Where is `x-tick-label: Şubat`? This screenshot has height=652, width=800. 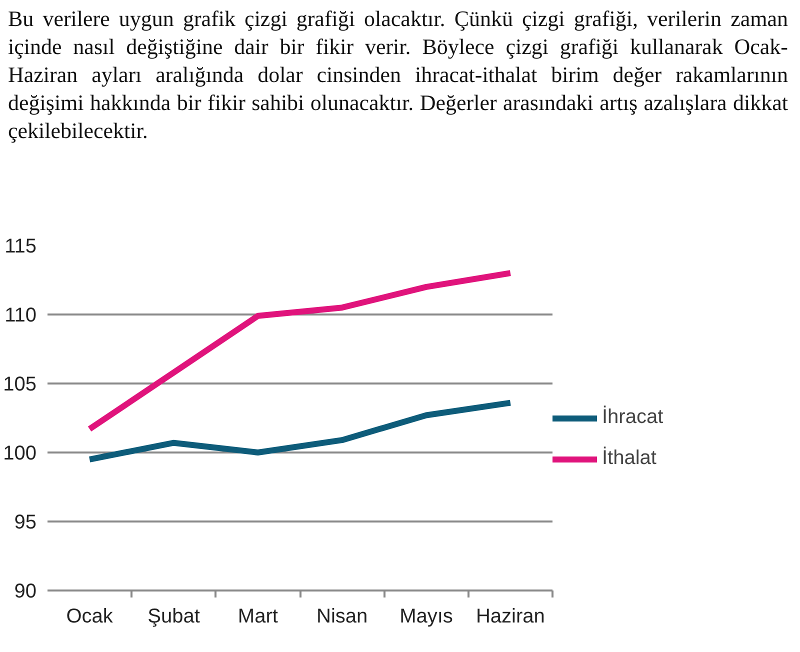 x-tick-label: Şubat is located at coordinates (174, 617).